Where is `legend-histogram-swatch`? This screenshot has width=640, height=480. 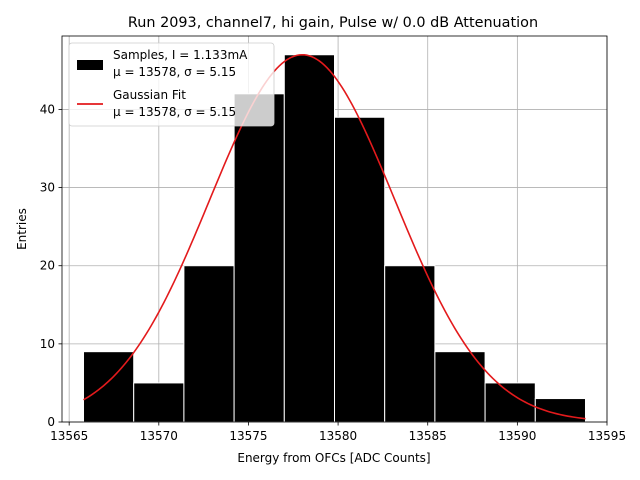 legend-histogram-swatch is located at coordinates (90, 65).